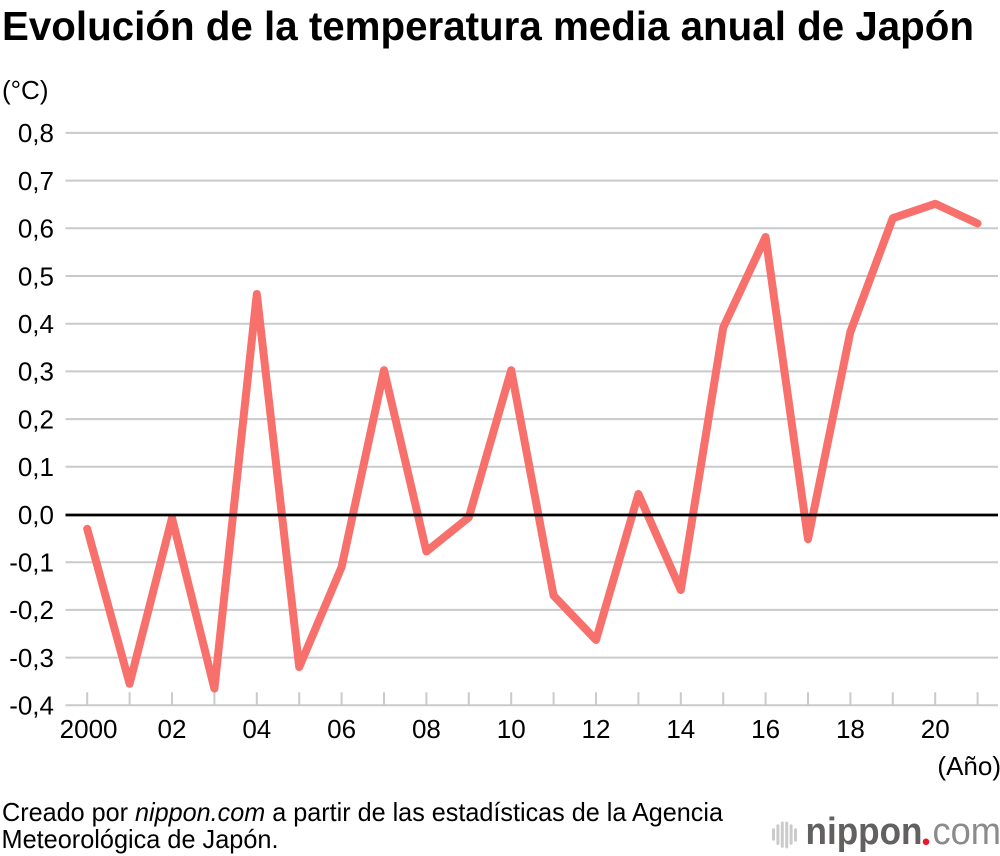 This screenshot has height=856, width=1000. I want to click on svg-text: 20, so click(935, 729).